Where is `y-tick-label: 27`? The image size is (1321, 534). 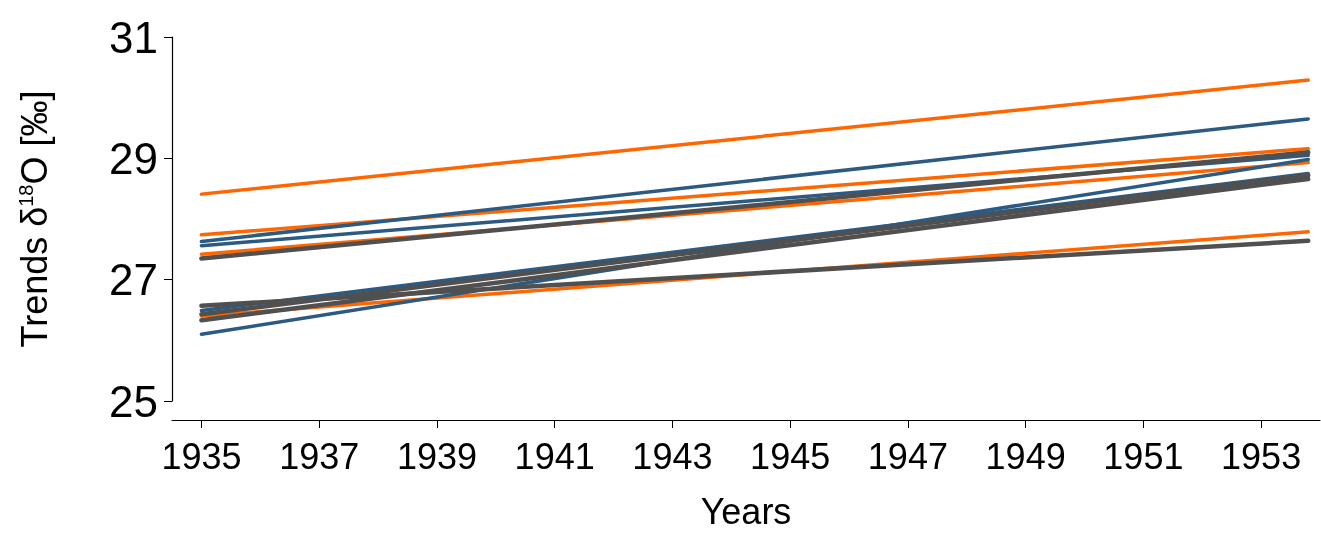
y-tick-label: 27 is located at coordinates (133, 280).